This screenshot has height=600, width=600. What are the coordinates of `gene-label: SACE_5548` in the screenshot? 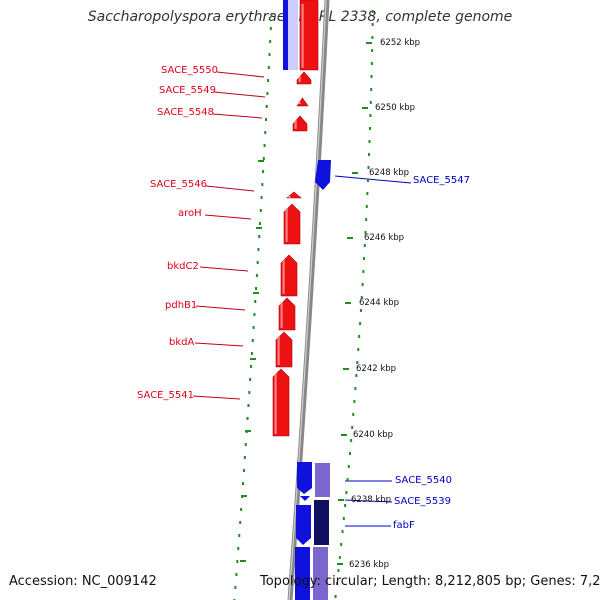 It's located at (185, 112).